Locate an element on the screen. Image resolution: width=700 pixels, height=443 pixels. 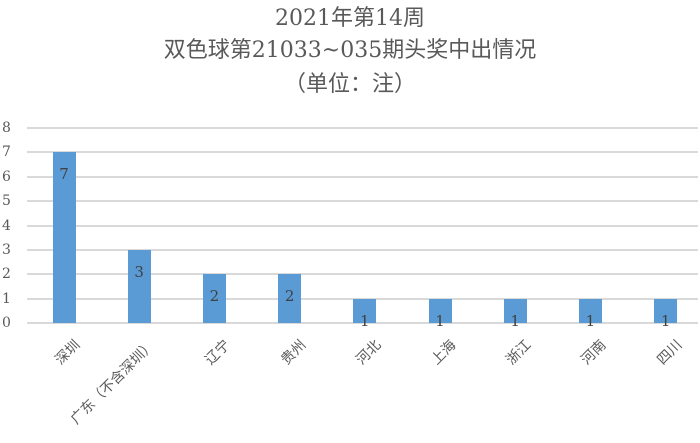
y-tick-label: 2 is located at coordinates (6, 274).